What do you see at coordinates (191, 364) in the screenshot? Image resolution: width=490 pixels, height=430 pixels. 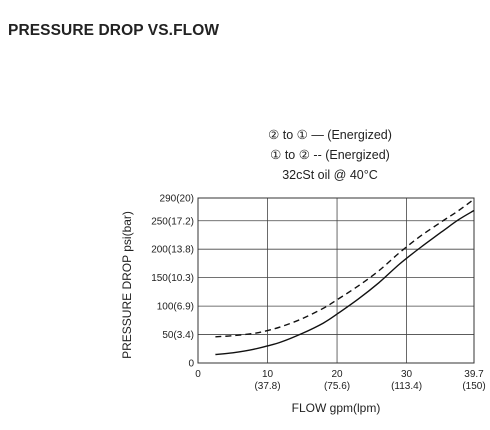 I see `y-tick-label: 0` at bounding box center [191, 364].